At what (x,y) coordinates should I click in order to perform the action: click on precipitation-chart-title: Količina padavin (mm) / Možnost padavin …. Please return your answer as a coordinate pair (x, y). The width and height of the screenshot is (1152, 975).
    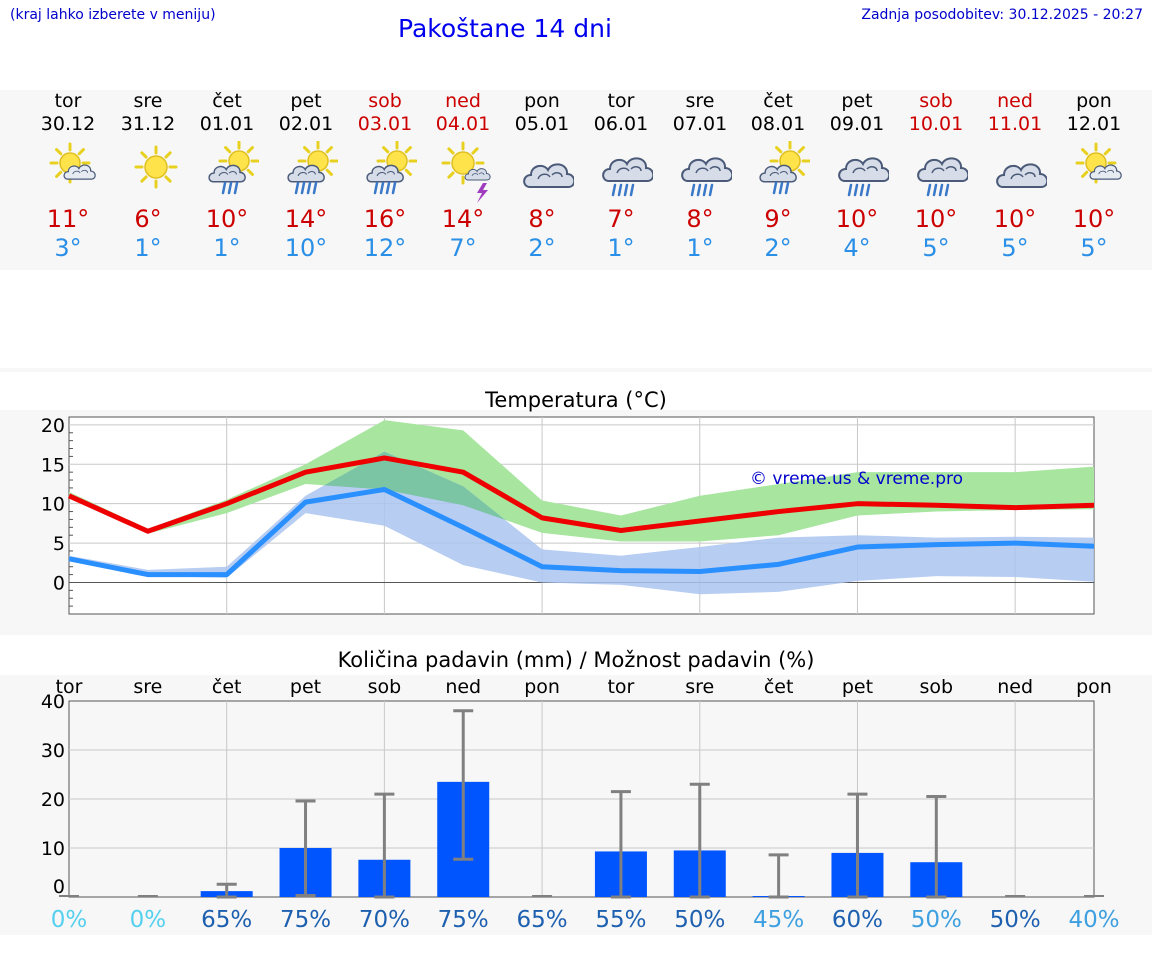
    Looking at the image, I should click on (576, 660).